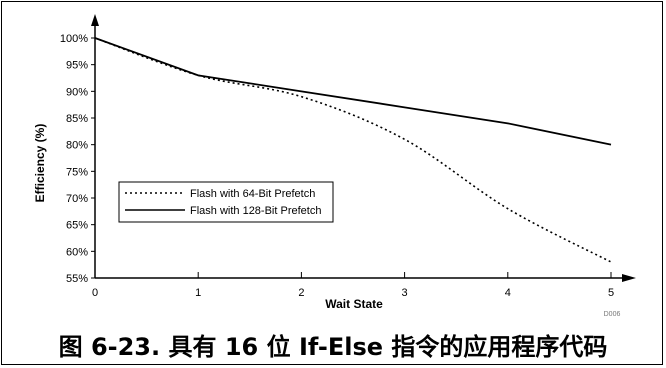 The height and width of the screenshot is (368, 666). Describe the element at coordinates (255, 211) in the screenshot. I see `legend-label-128bit: Flash with 128-Bit Prefetch` at that location.